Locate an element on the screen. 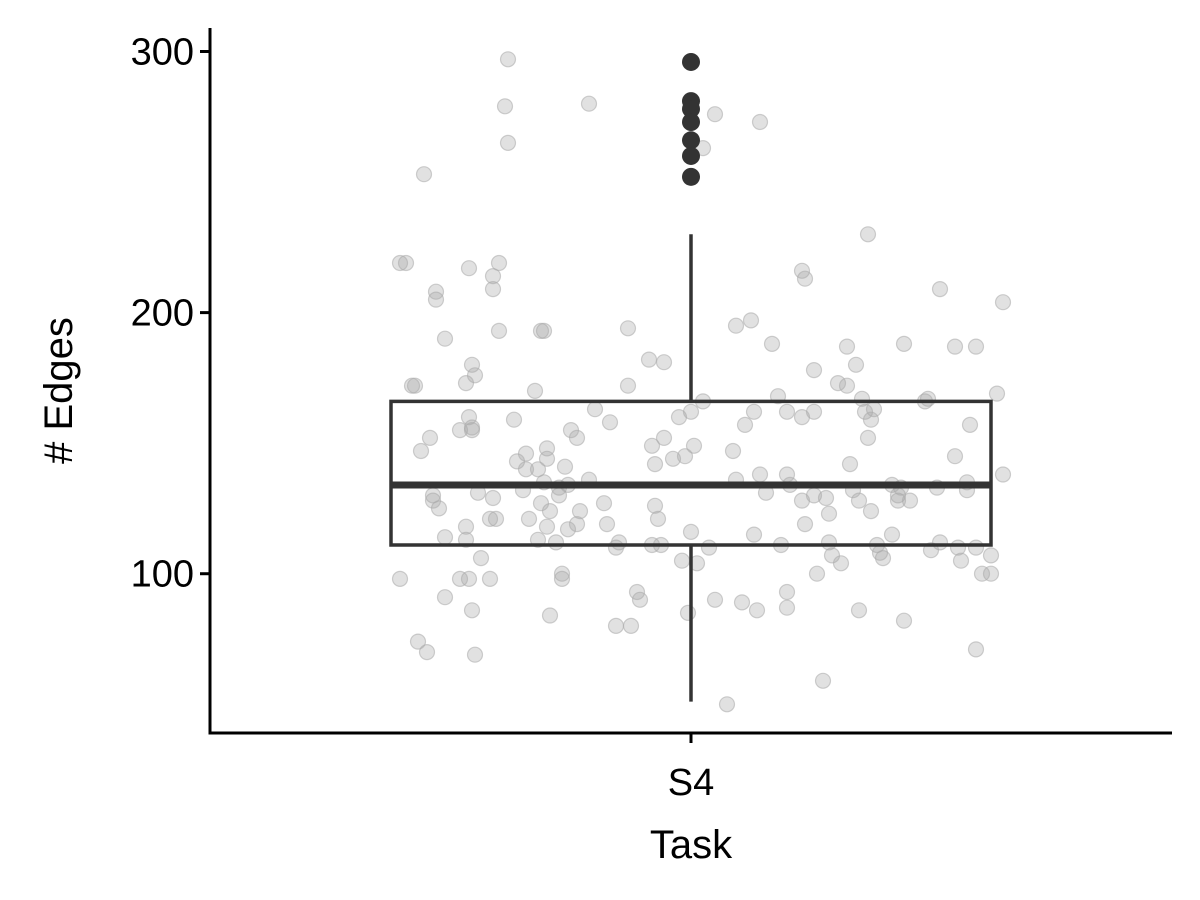 The width and height of the screenshot is (1200, 900). x-axis-title: Task is located at coordinates (691, 845).